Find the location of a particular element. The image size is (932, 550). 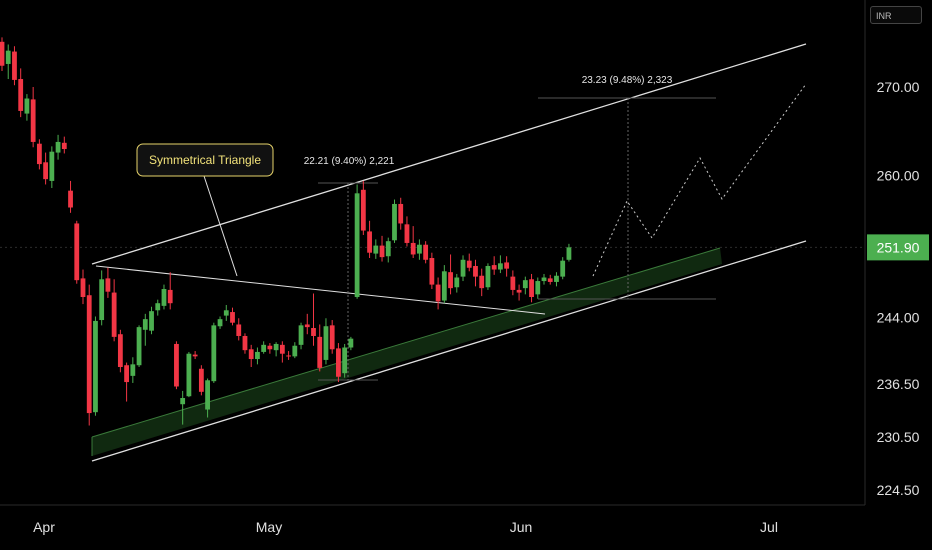

last-price-label: 251.90 is located at coordinates (898, 247).